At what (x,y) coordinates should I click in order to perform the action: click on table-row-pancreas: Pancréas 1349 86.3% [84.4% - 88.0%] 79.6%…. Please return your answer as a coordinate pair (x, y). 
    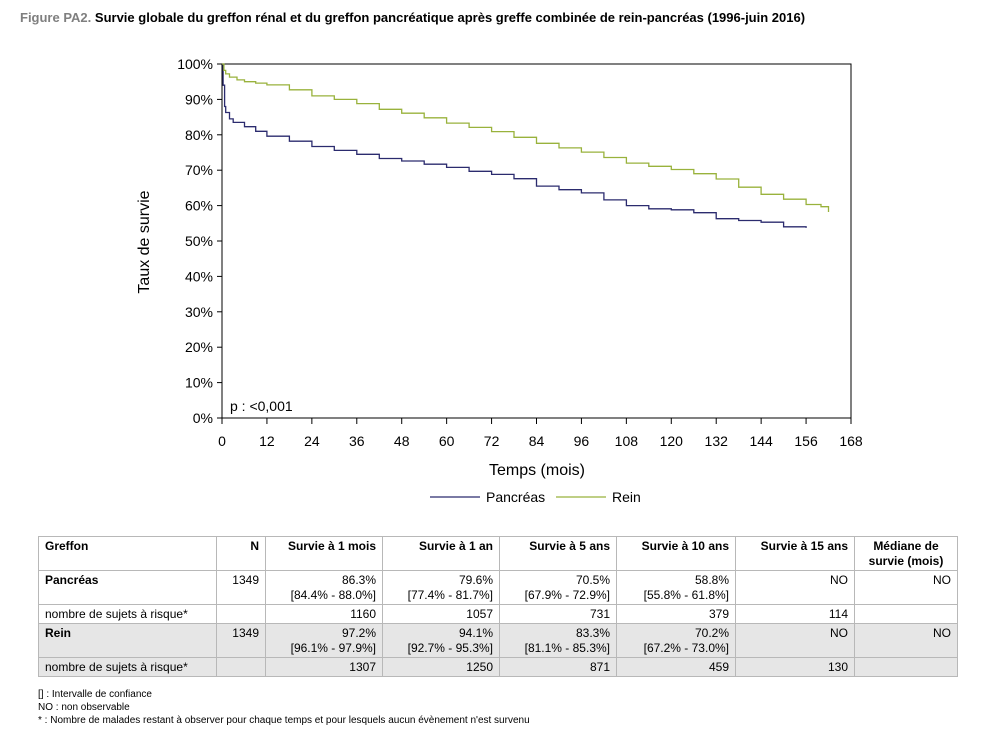
    Looking at the image, I should click on (498, 587).